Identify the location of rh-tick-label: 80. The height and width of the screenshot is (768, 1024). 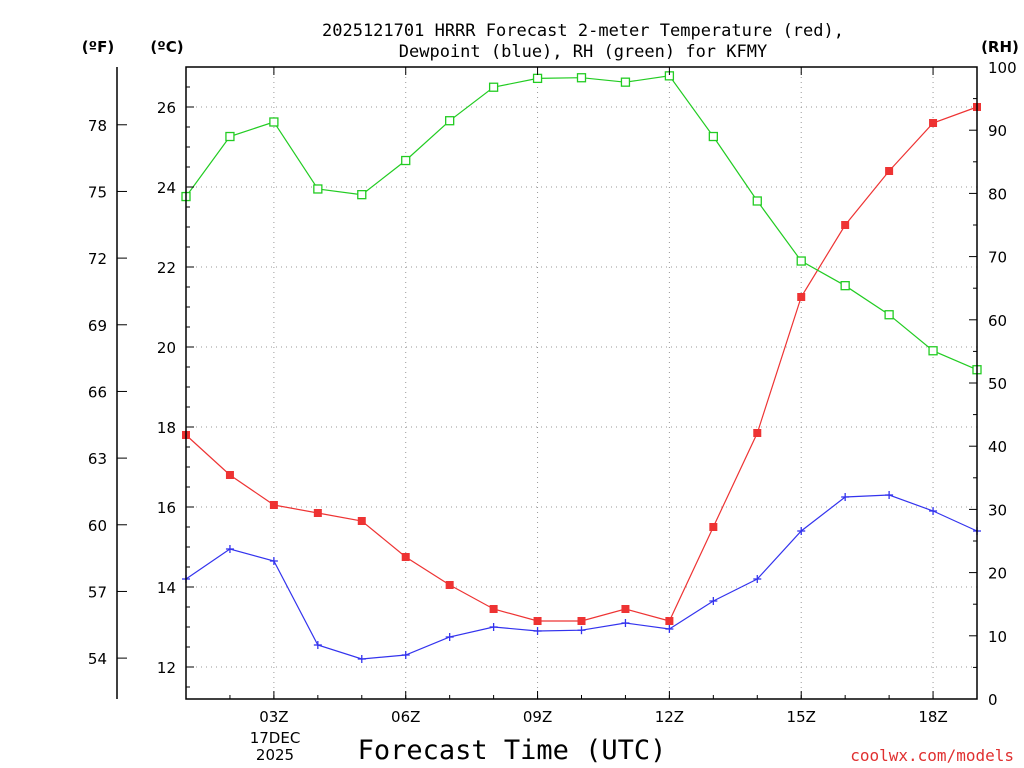
(997, 194).